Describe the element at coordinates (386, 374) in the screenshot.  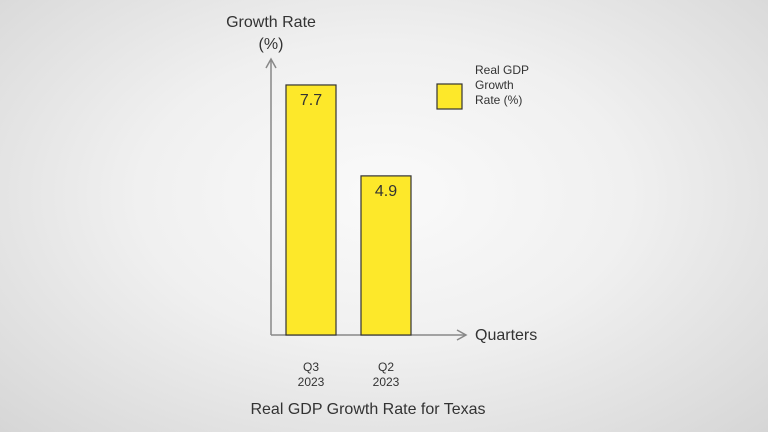
I see `x-tick-label: Q2 2023` at that location.